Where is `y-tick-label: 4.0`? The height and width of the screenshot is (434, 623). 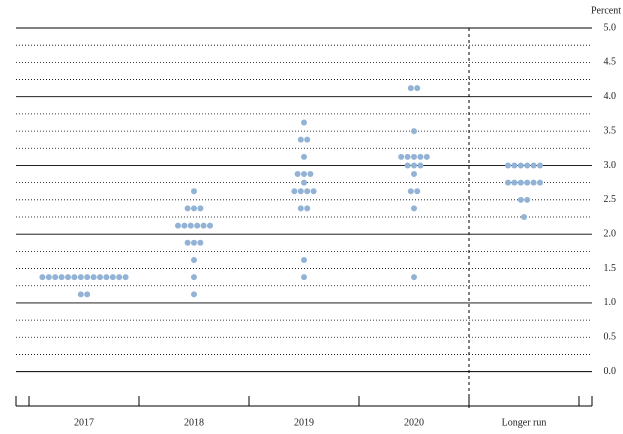
y-tick-label: 4.0 is located at coordinates (610, 96).